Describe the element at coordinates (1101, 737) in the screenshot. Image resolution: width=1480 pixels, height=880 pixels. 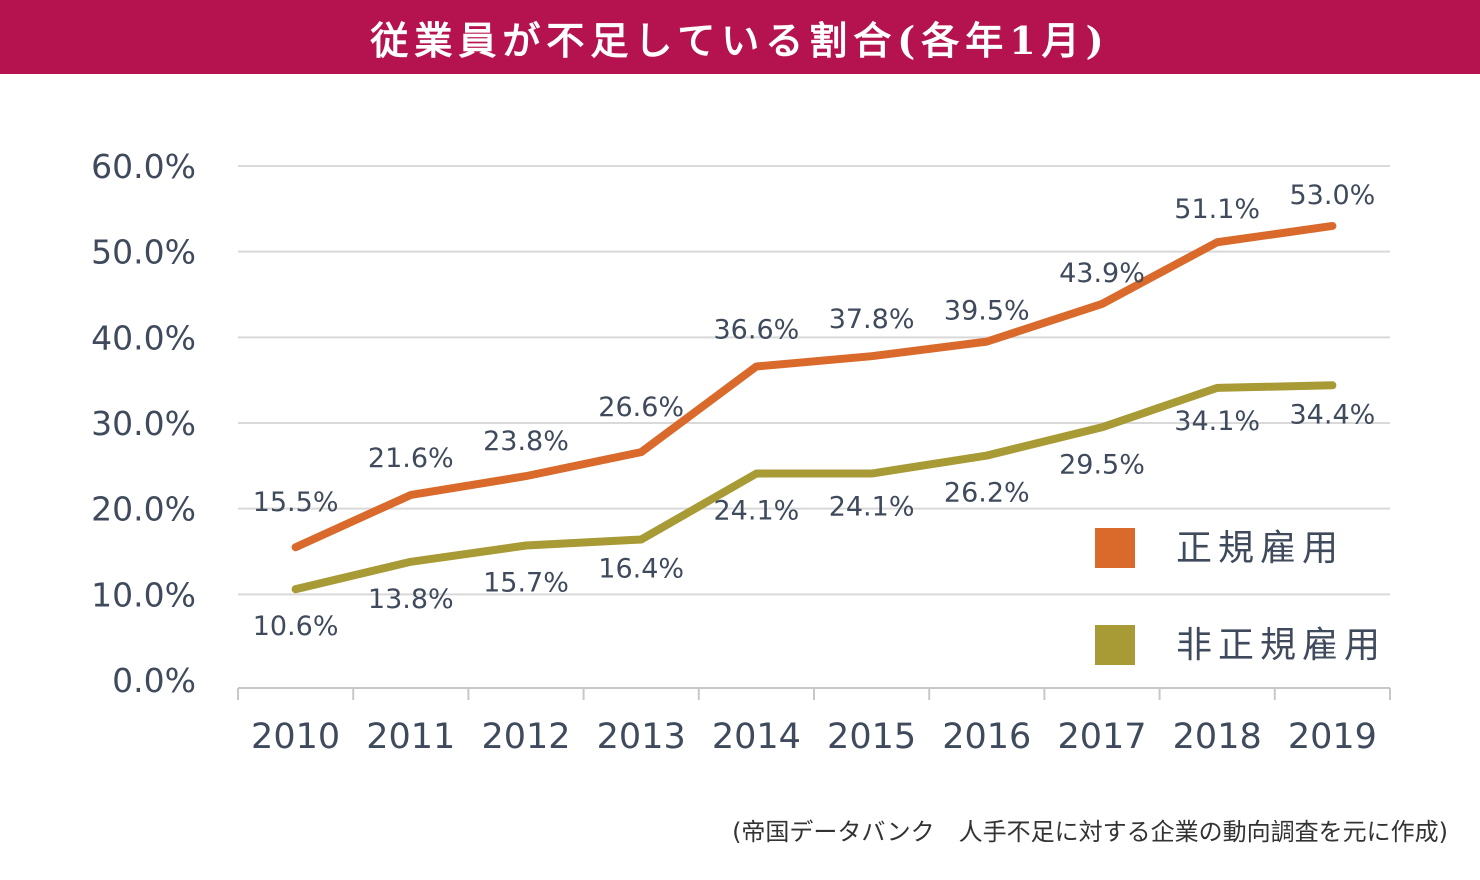
I see `x-tick-label: 2017` at that location.